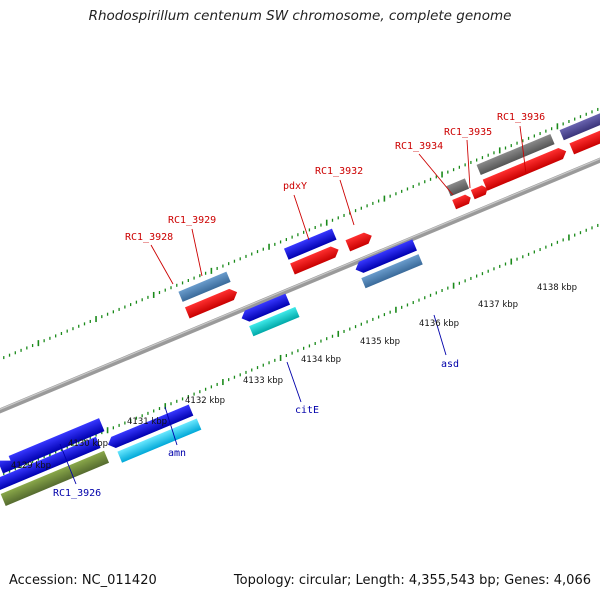  Describe the element at coordinates (521, 117) in the screenshot. I see `gene-label: RC1_3936` at that location.